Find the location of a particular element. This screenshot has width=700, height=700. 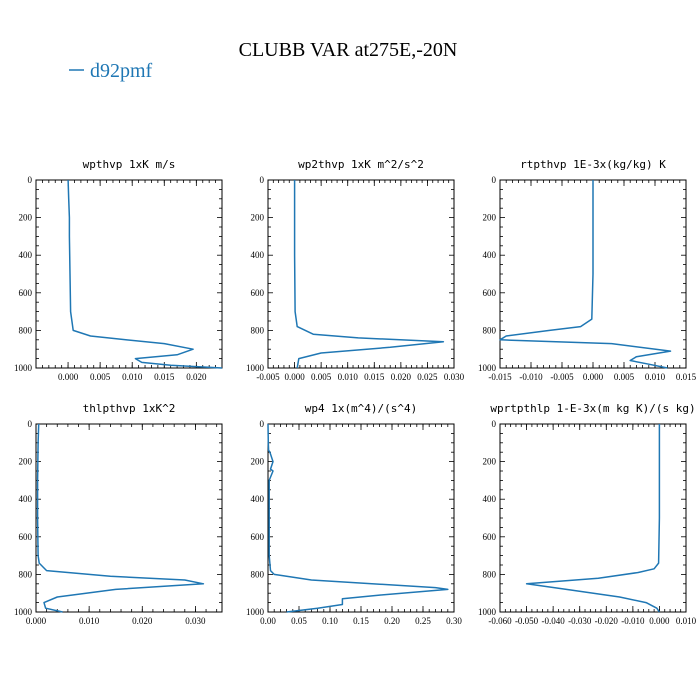

panel-title: rtpthvp 1E-3x(kg/kg) K is located at coordinates (593, 164).